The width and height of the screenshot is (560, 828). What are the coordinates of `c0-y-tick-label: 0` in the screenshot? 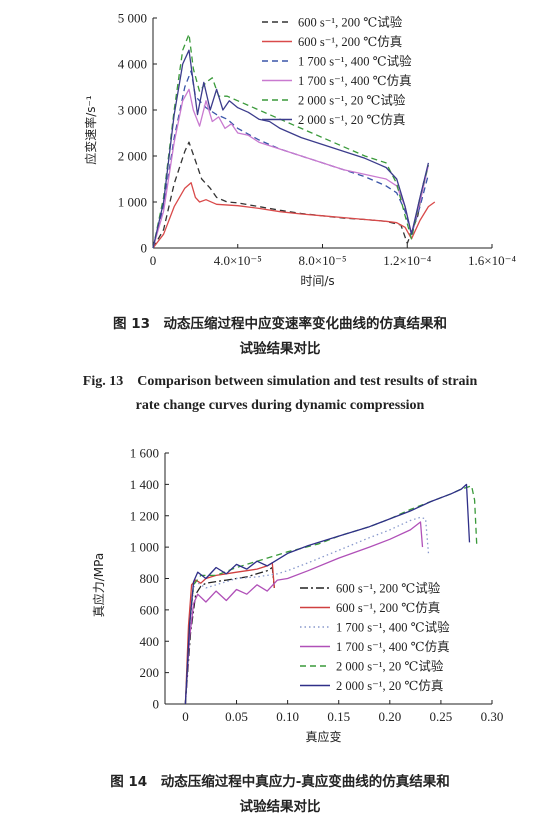 It's located at (144, 248).